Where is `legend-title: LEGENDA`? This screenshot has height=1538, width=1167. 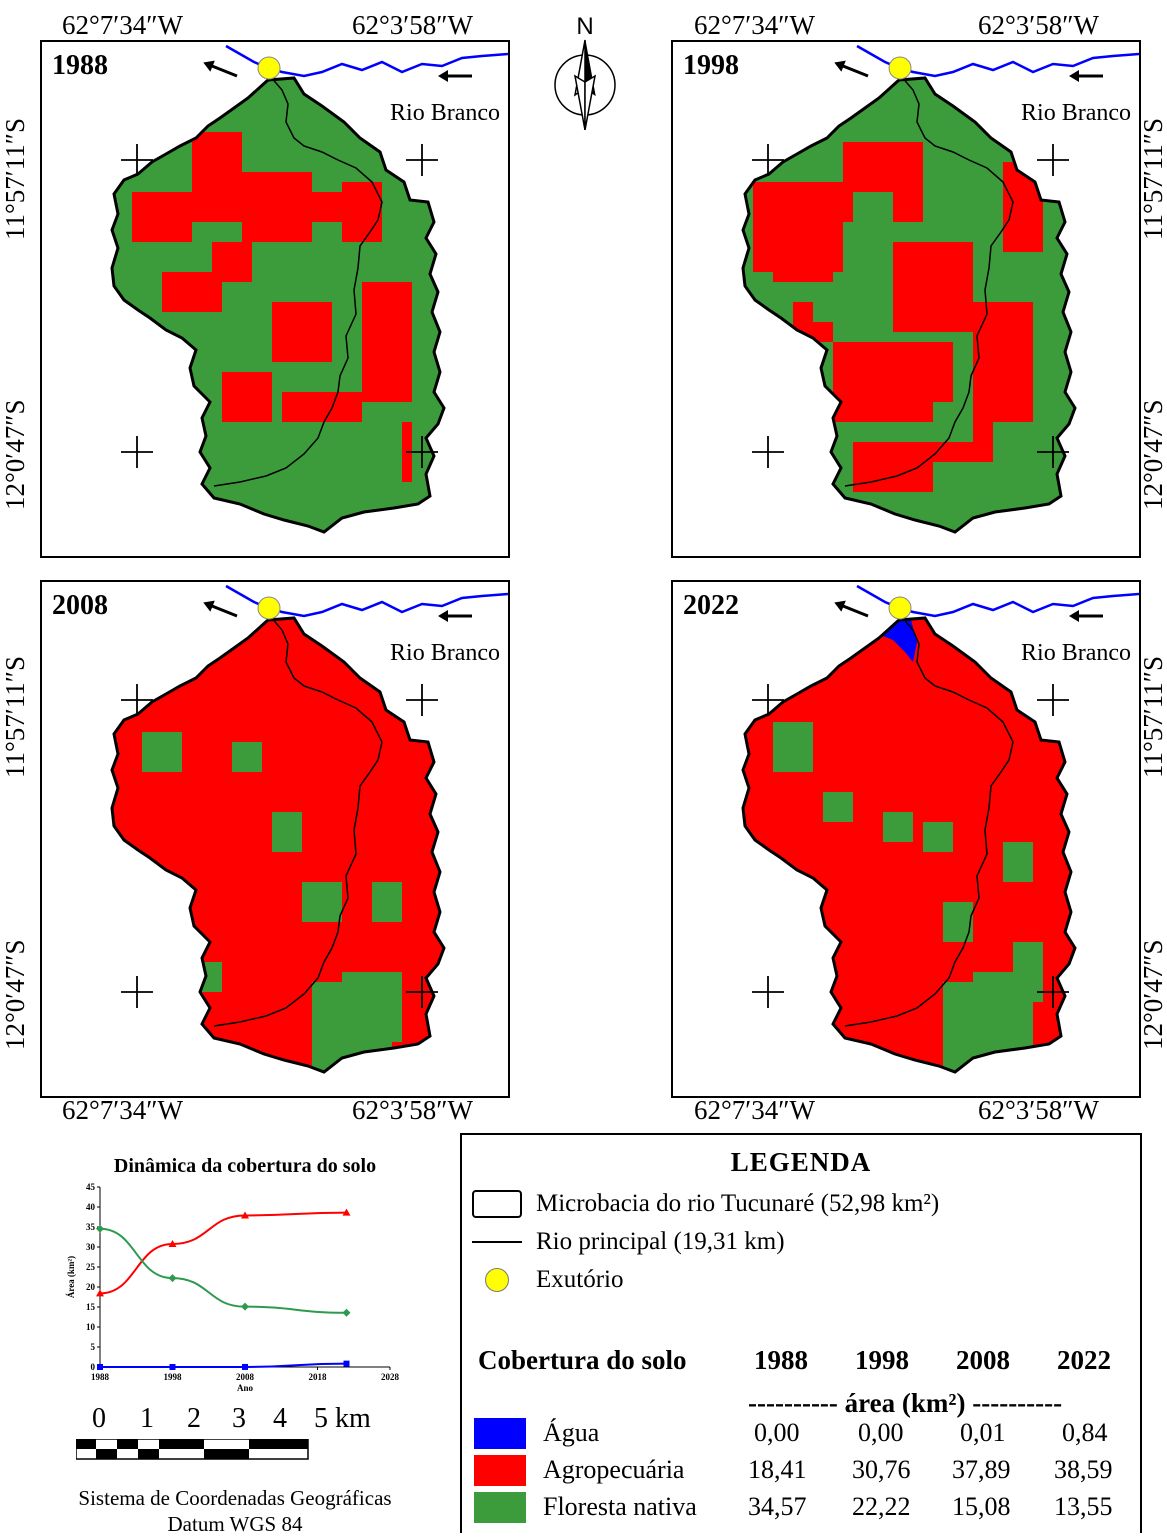 legend-title: LEGENDA is located at coordinates (801, 1162).